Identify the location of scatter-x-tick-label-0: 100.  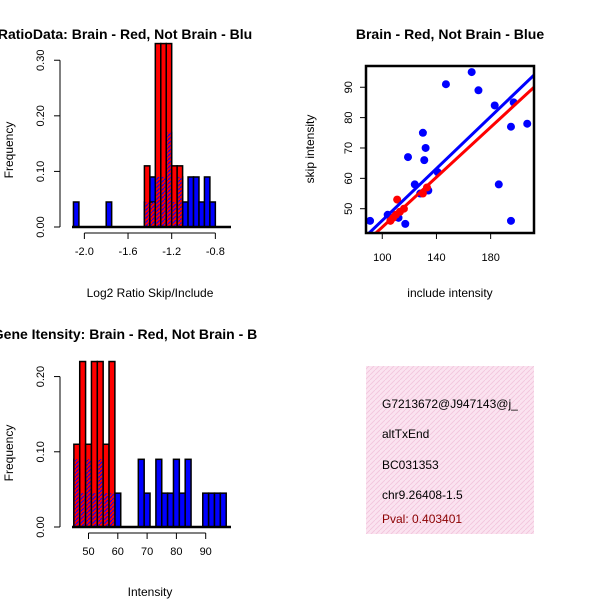
(382, 258).